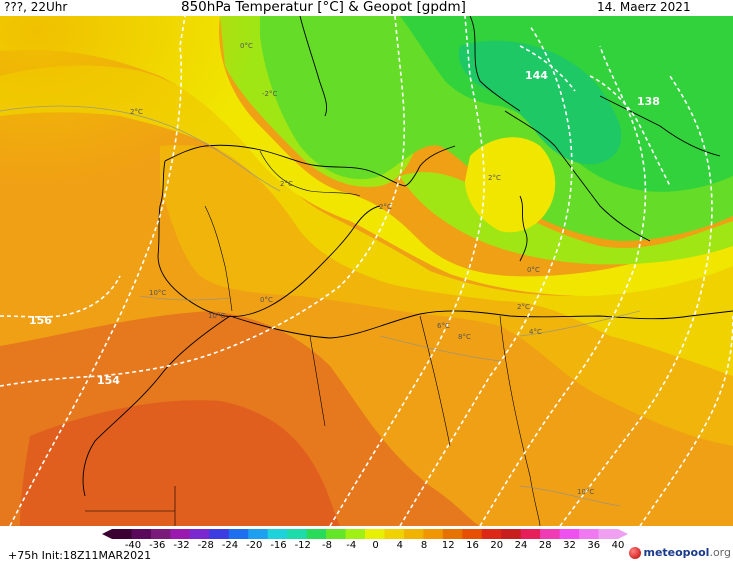 The image size is (733, 566). Describe the element at coordinates (623, 534) in the screenshot. I see `legend-arrow-right` at that location.